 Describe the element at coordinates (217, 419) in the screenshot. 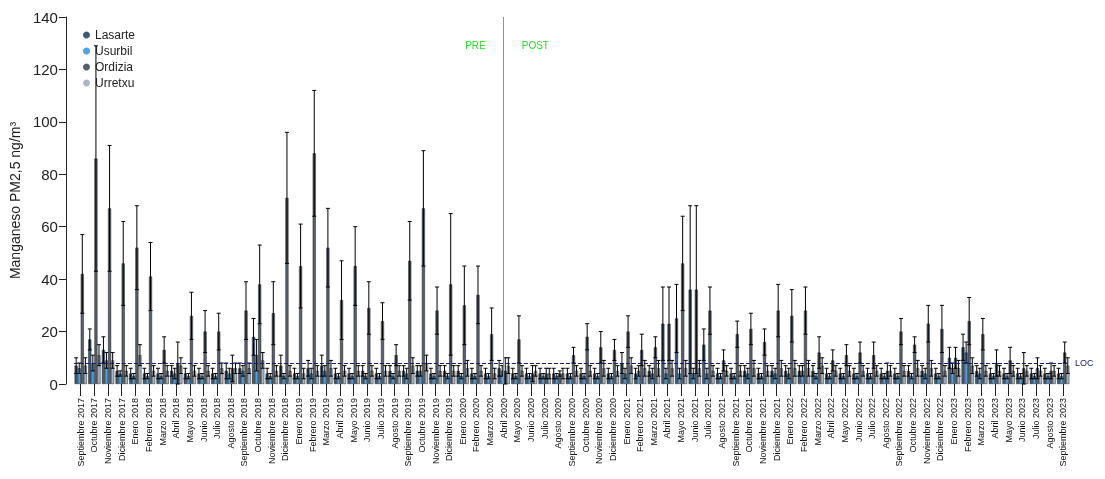

I see `x-tick-label: Julio 2018` at that location.